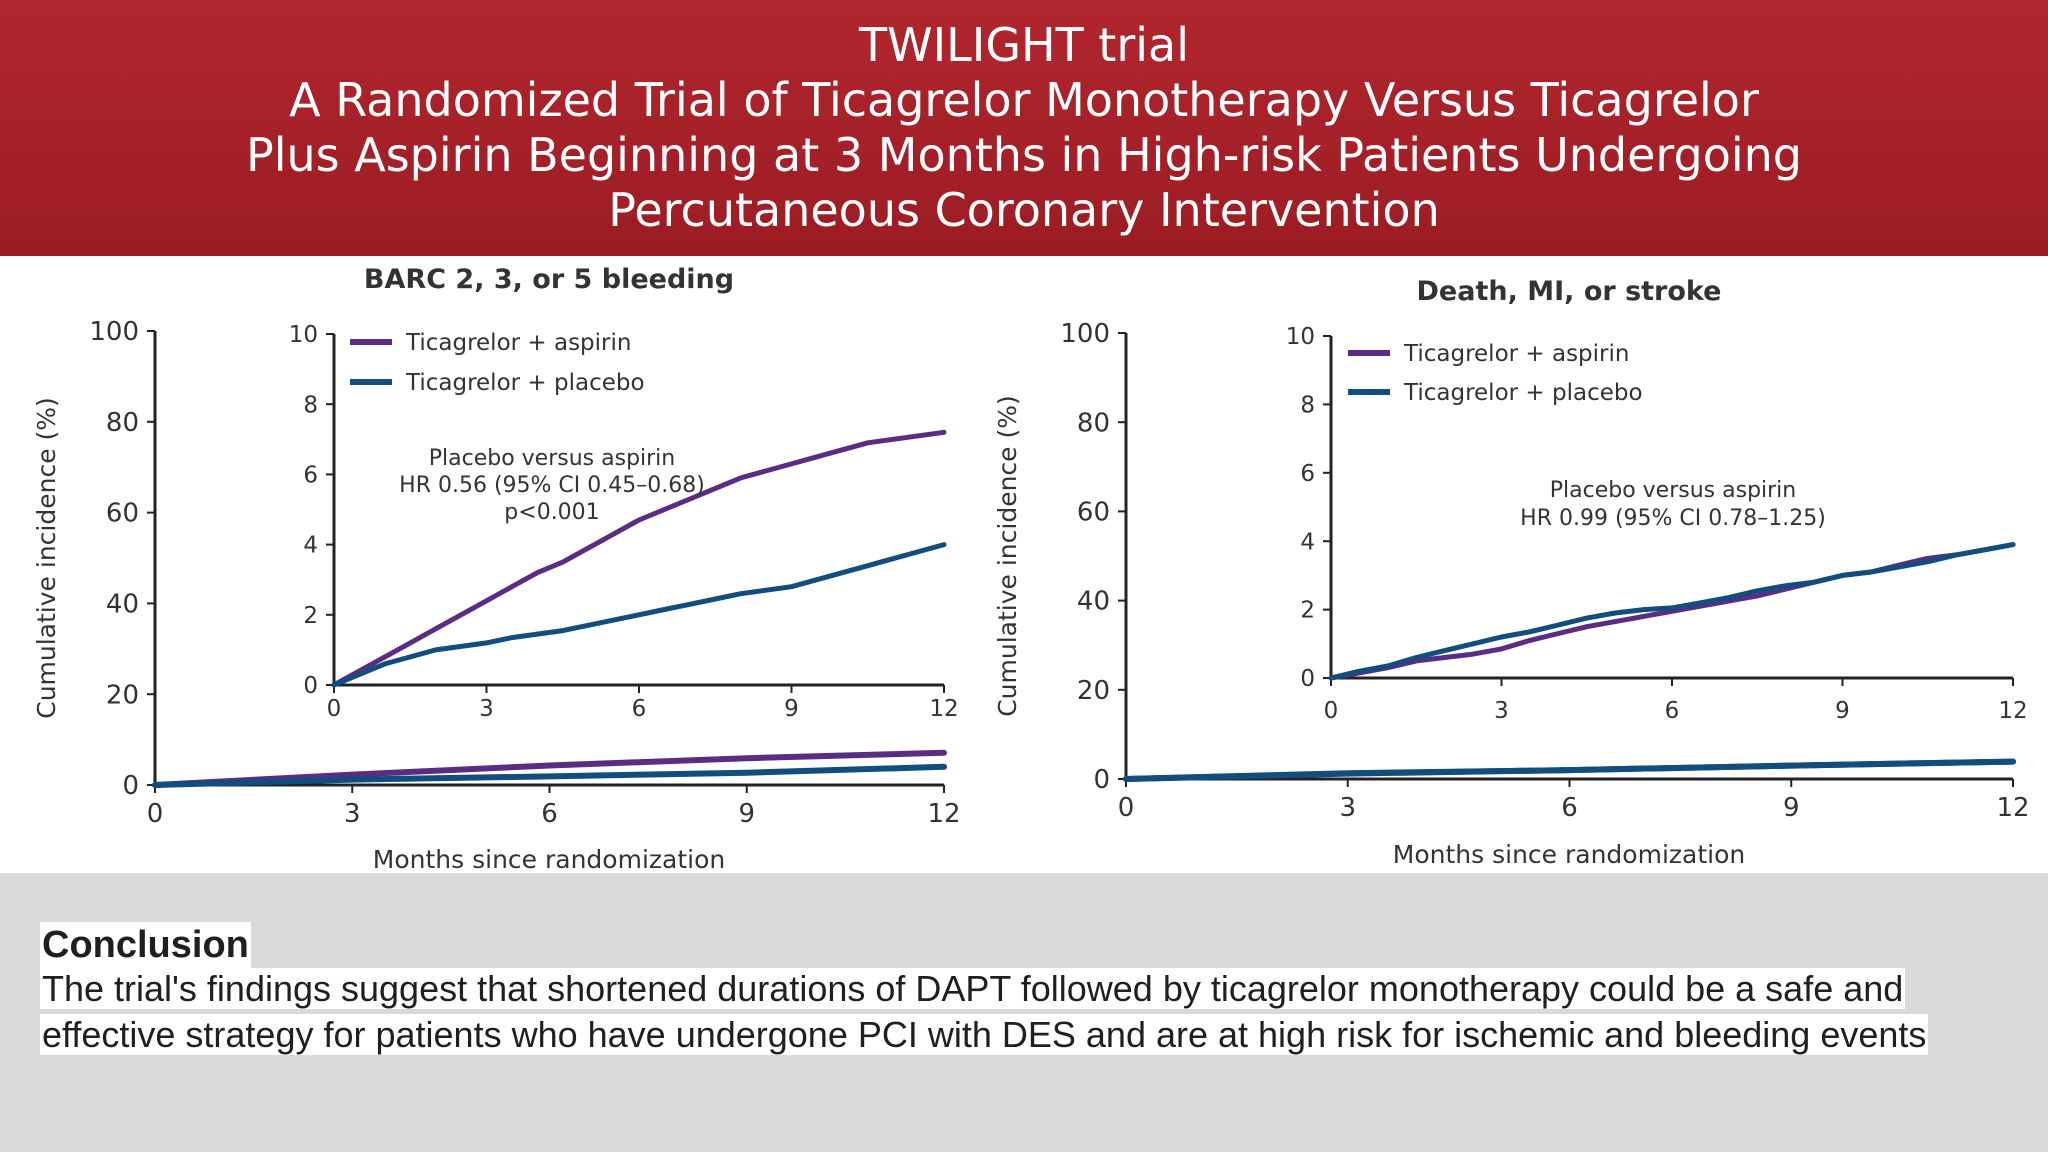  Describe the element at coordinates (1101, 780) in the screenshot. I see `chart2-main-y-tick-label: 0` at that location.